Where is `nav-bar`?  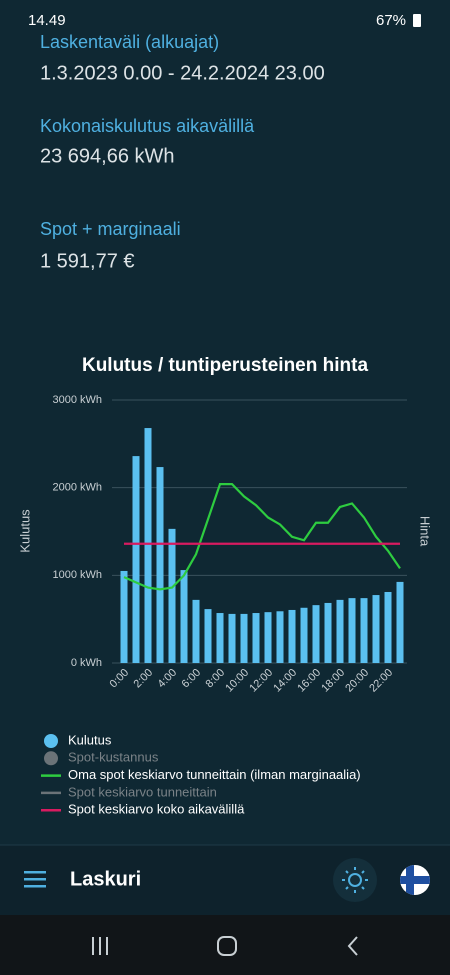
nav-bar is located at coordinates (225, 945).